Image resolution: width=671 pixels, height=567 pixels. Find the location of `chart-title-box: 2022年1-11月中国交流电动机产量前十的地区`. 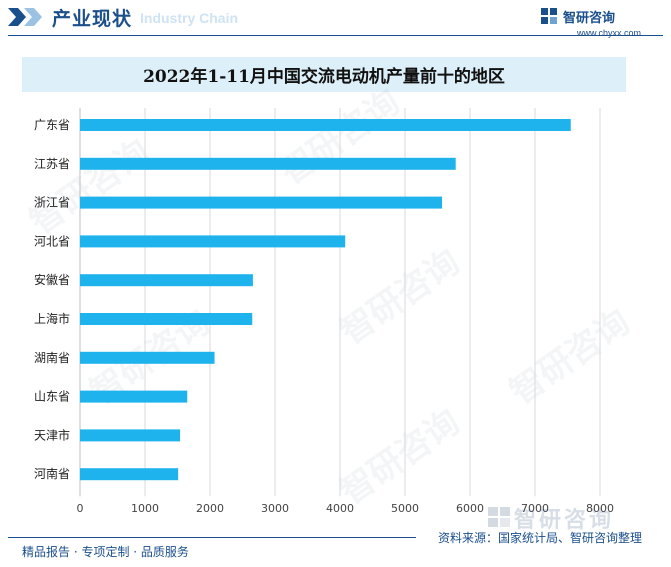

chart-title-box: 2022年1-11月中国交流电动机产量前十的地区 is located at coordinates (324, 74).